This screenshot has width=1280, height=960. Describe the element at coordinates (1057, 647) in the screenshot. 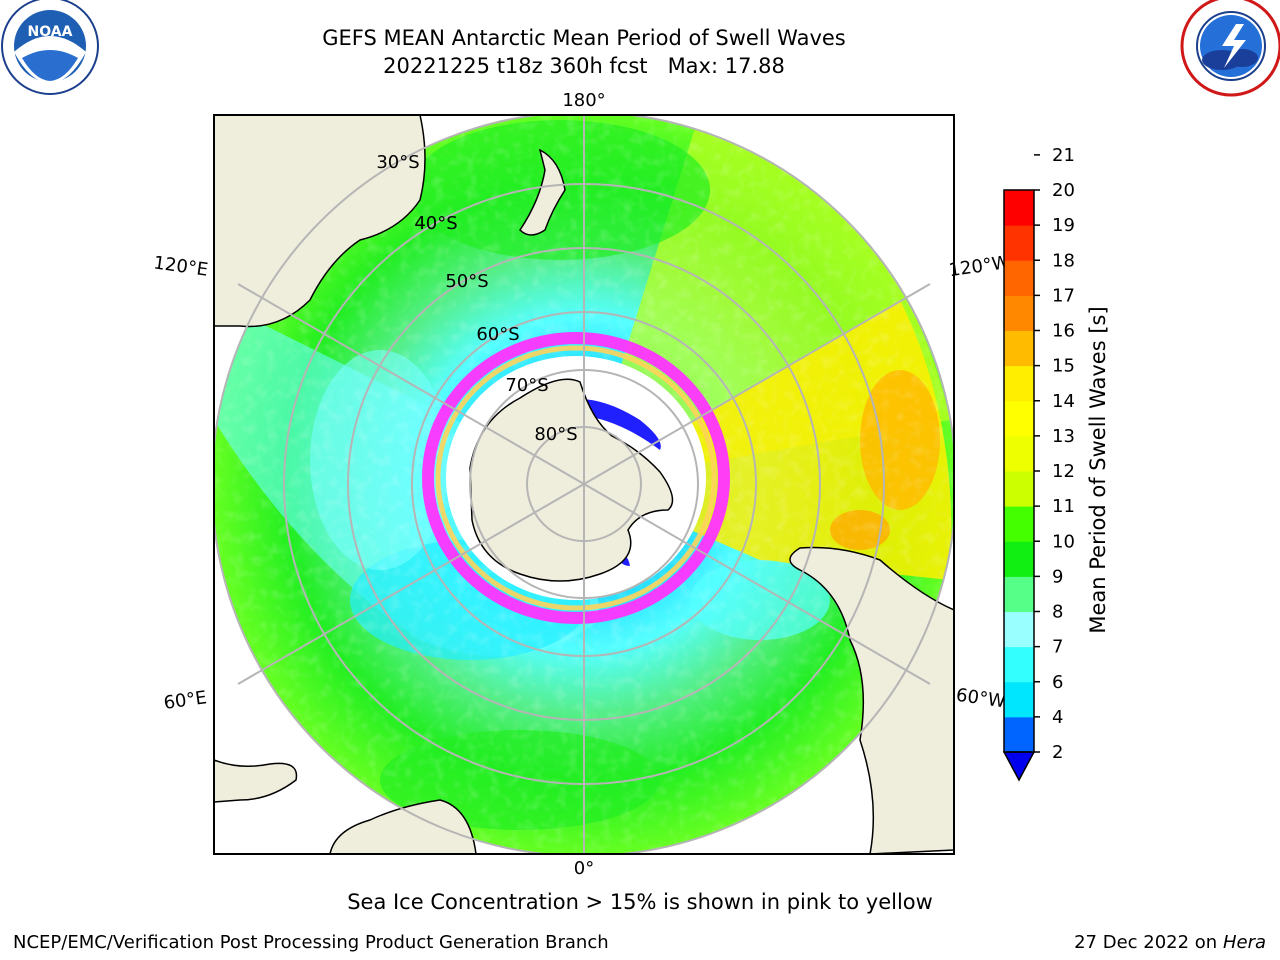

I see `colorbar-tick-label: 7` at that location.